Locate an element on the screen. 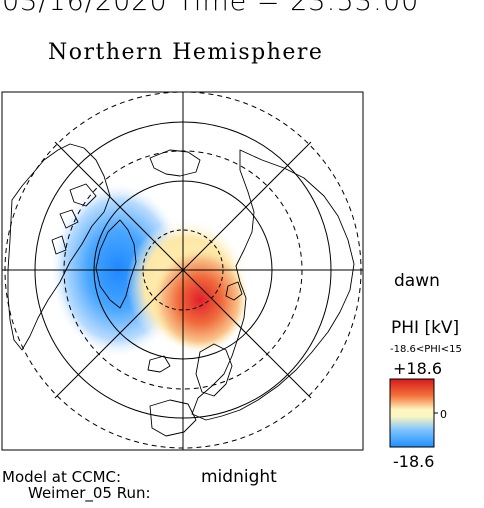 The image size is (484, 508). model-credit-line: Model at CCMC: is located at coordinates (62, 477).